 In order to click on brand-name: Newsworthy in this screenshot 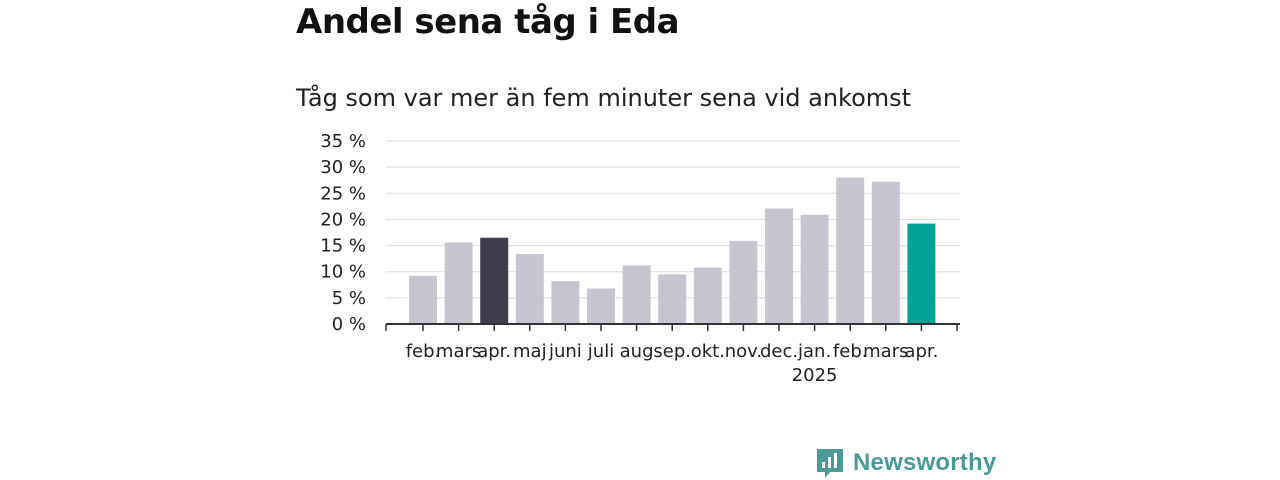, I will do `click(925, 462)`.